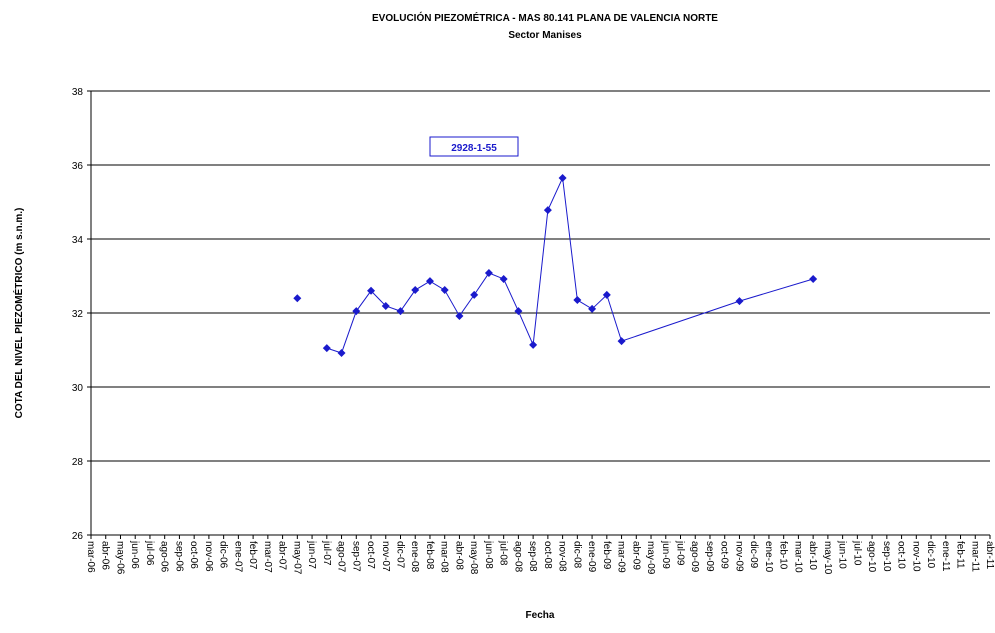  What do you see at coordinates (591, 557) in the screenshot?
I see `x-tick-label: ene-09` at bounding box center [591, 557].